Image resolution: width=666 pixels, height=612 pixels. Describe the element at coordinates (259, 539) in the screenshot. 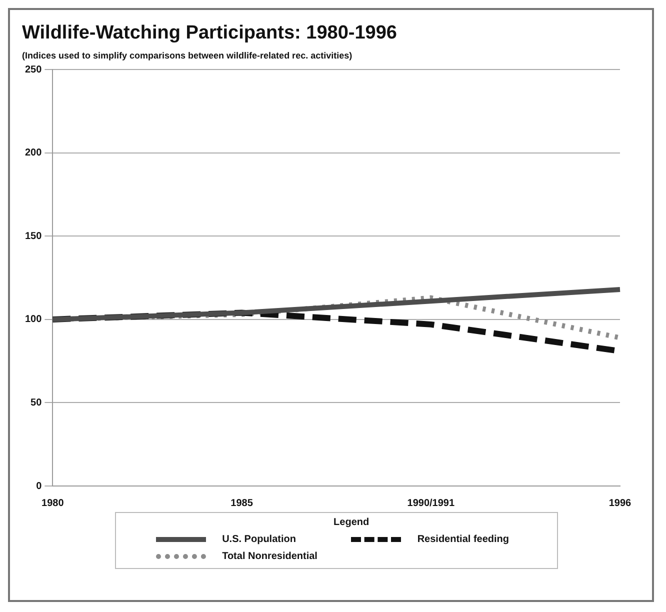

I see `legend-label: U.S. Population` at that location.